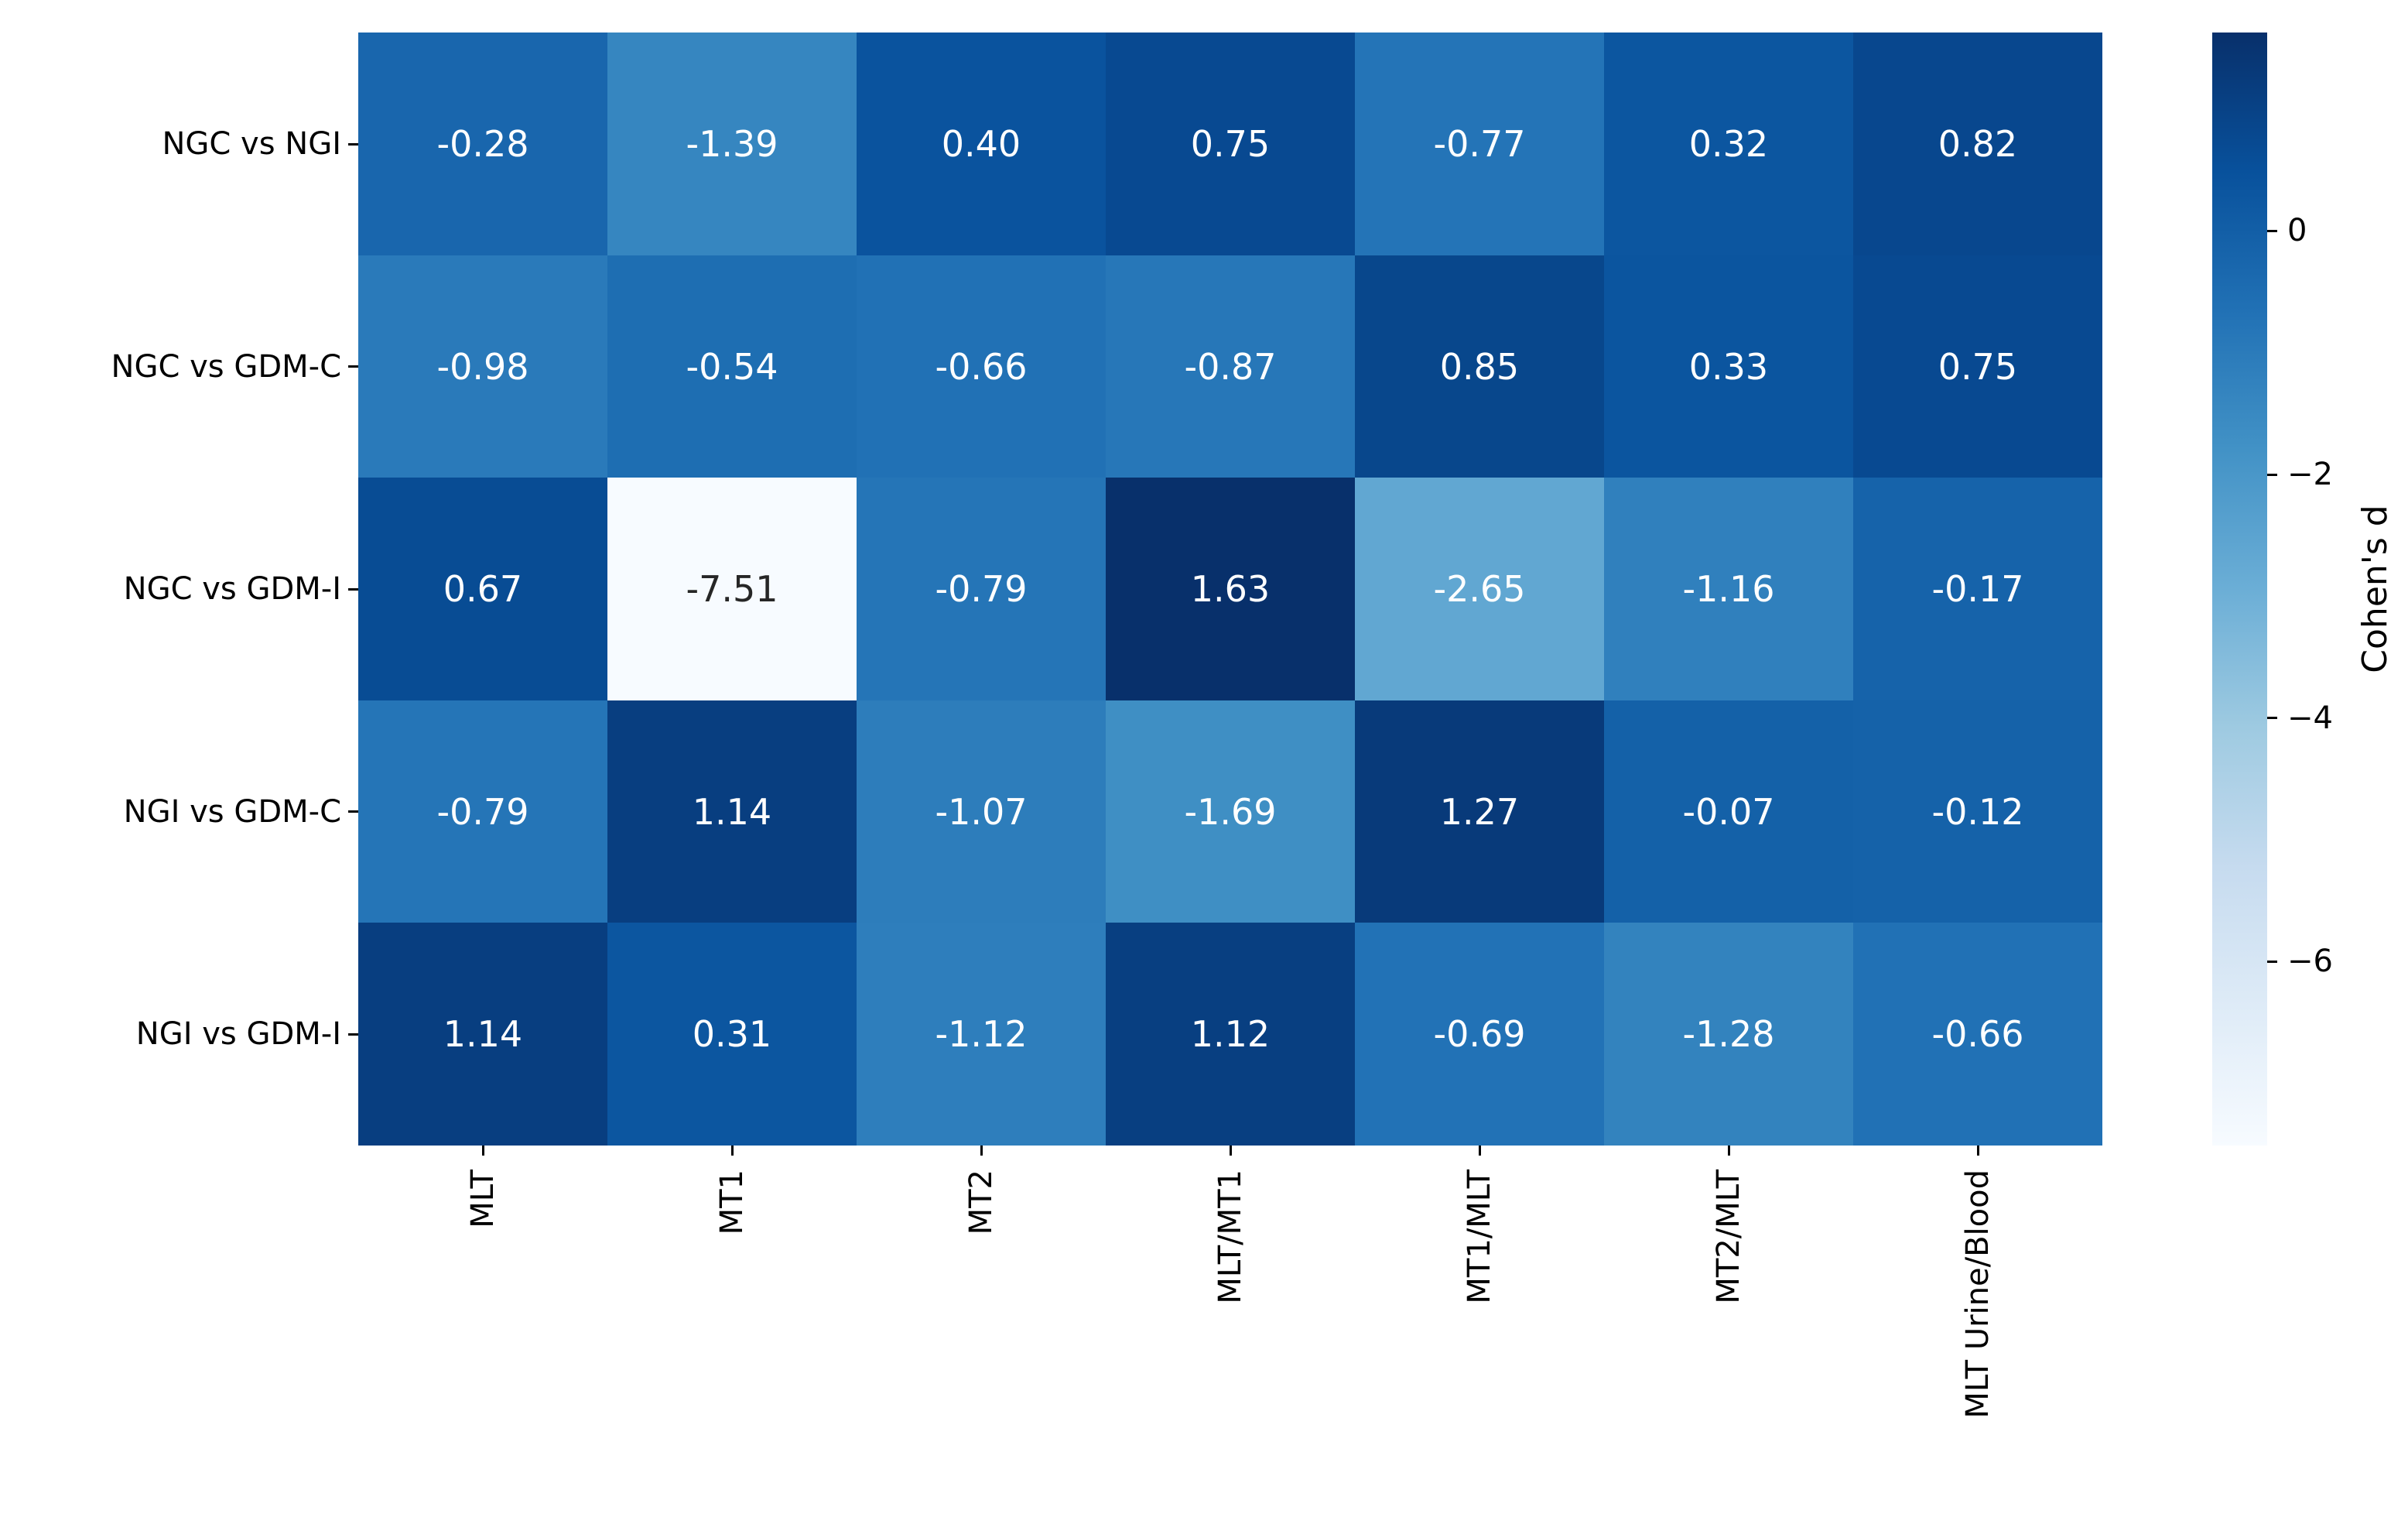  I want to click on y-tick-label-ngc-vs-gdm-c: NGC vs GDM-C, so click(226, 366).